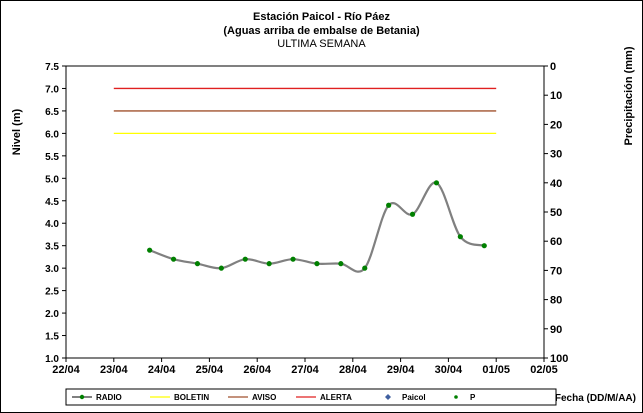 This screenshot has height=413, width=643. What do you see at coordinates (556, 242) in the screenshot?
I see `y-right-tick-label: 60` at bounding box center [556, 242].